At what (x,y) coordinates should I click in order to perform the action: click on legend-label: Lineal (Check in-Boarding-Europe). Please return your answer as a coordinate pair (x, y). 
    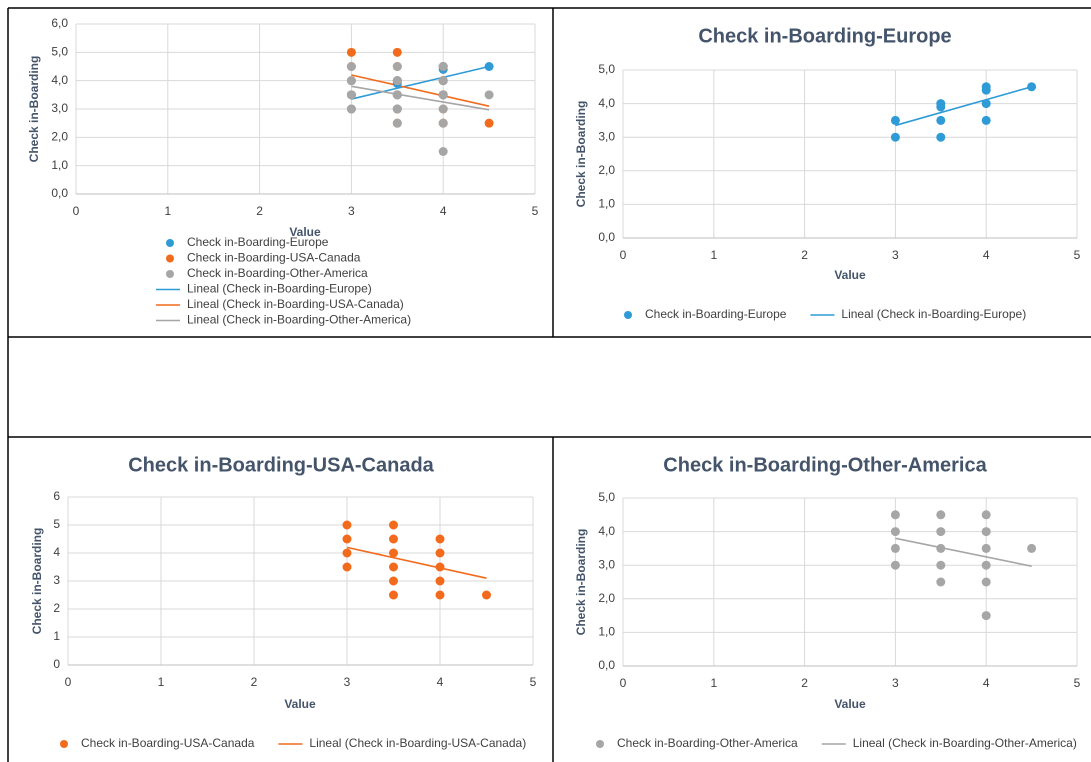
    Looking at the image, I should click on (279, 289).